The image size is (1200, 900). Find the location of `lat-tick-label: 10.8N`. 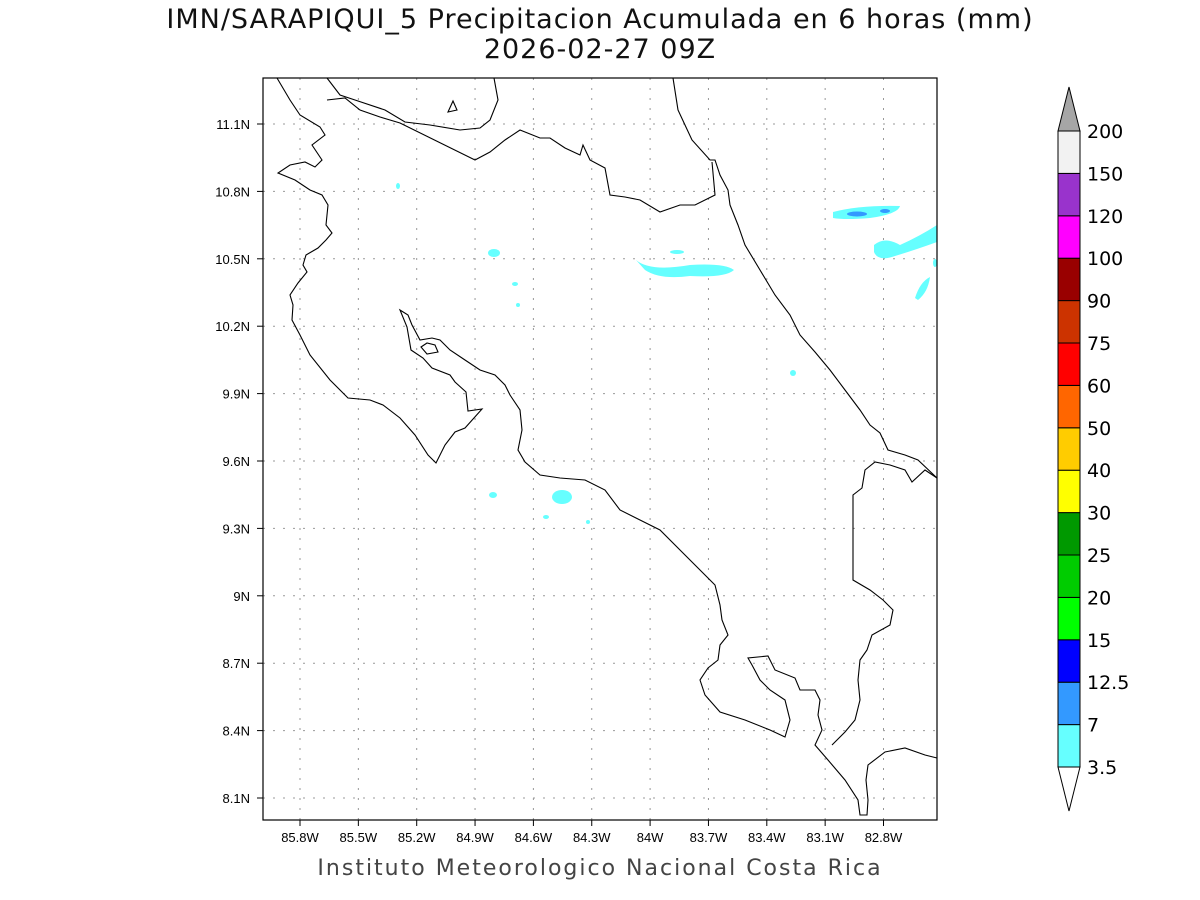

lat-tick-label: 10.8N is located at coordinates (232, 191).